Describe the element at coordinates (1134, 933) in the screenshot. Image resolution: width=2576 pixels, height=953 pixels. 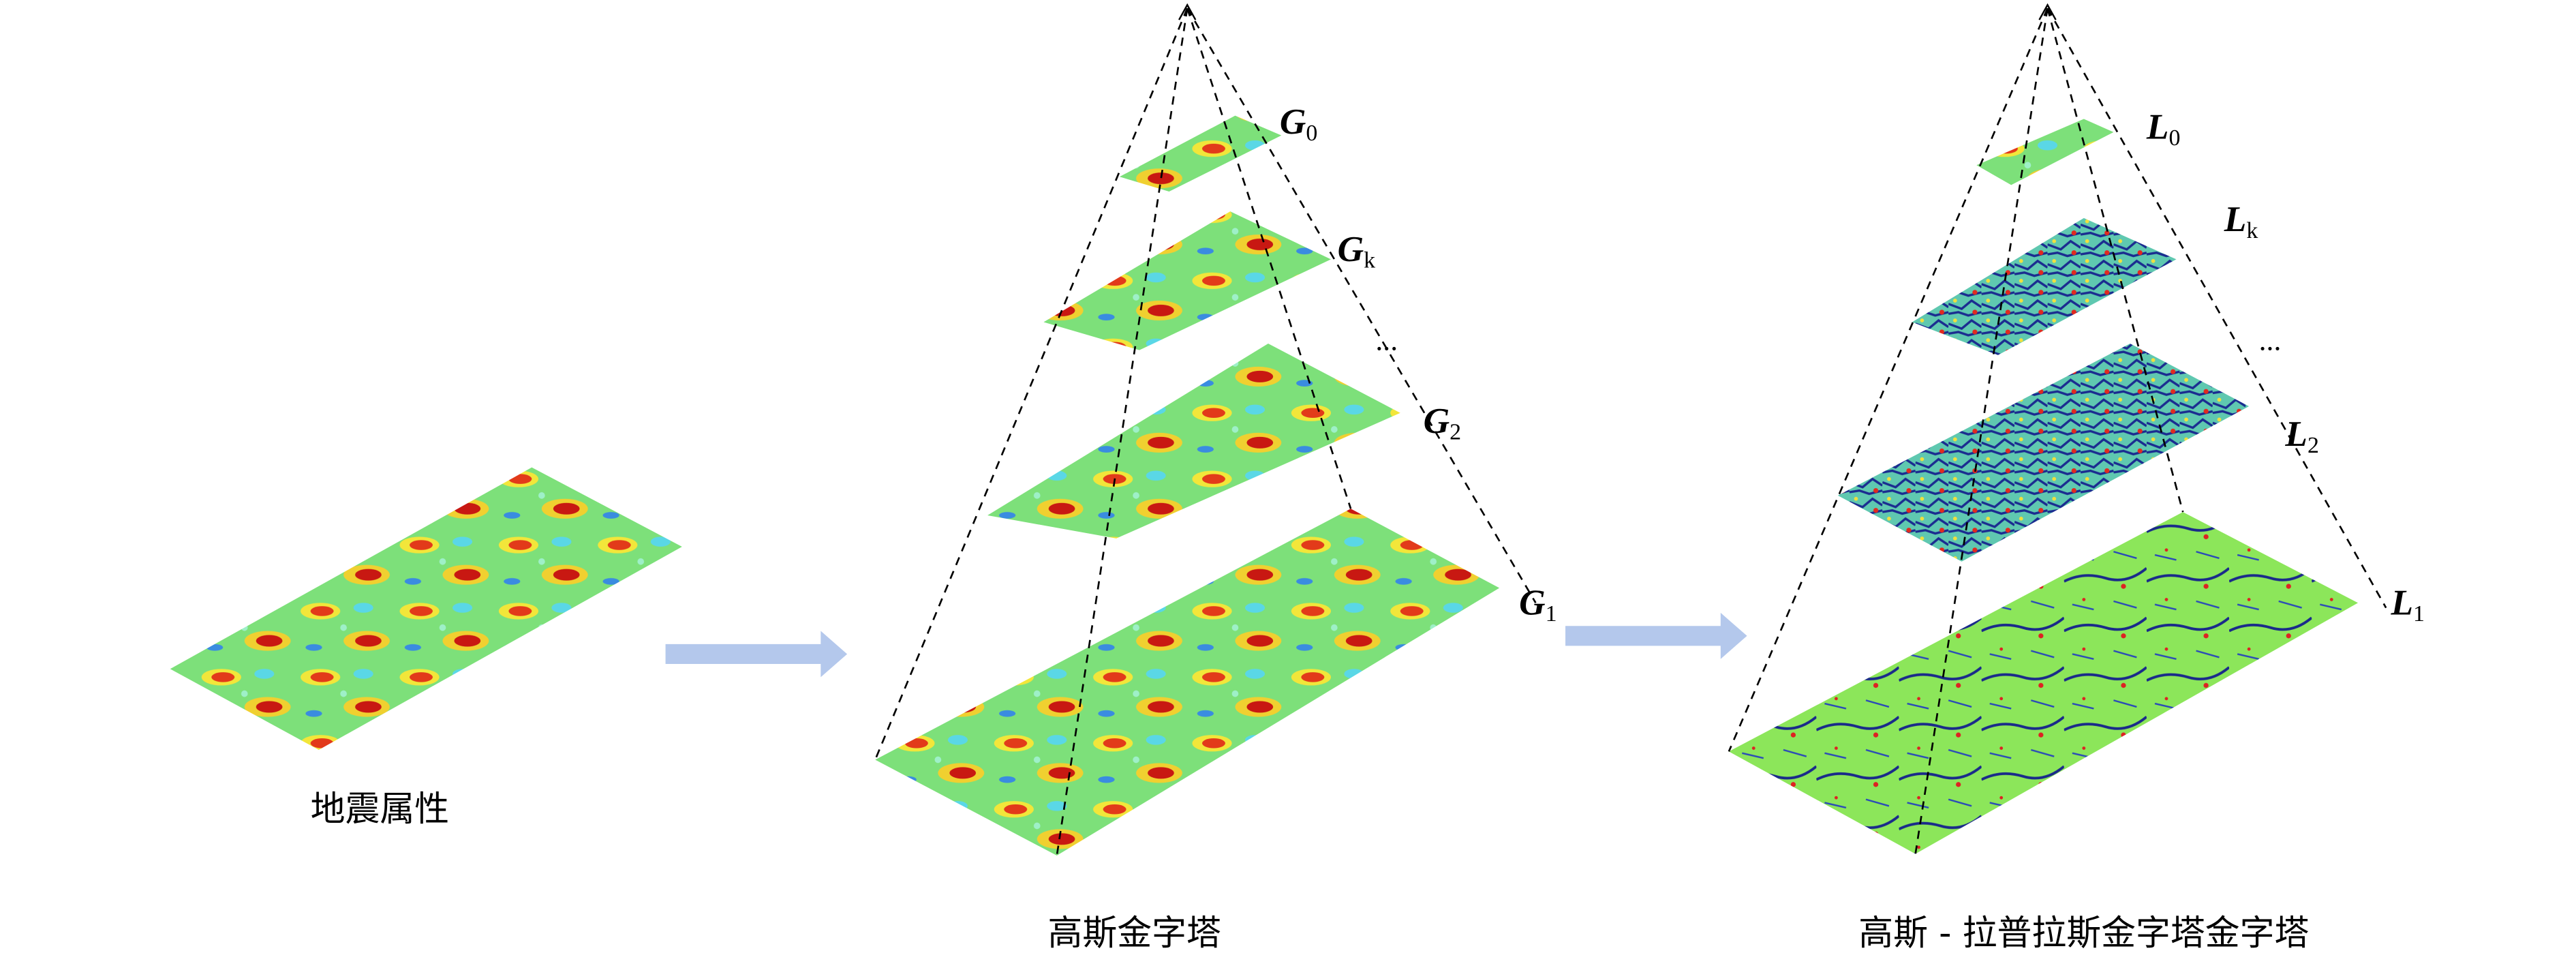
I see `caption: 高斯金字塔` at that location.